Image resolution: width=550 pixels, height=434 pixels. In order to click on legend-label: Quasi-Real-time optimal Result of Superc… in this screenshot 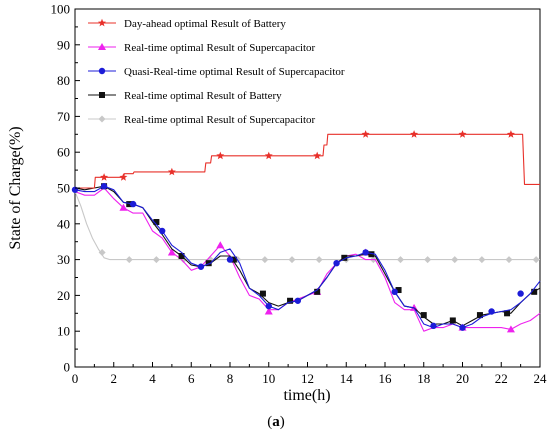, I will do `click(234, 72)`.